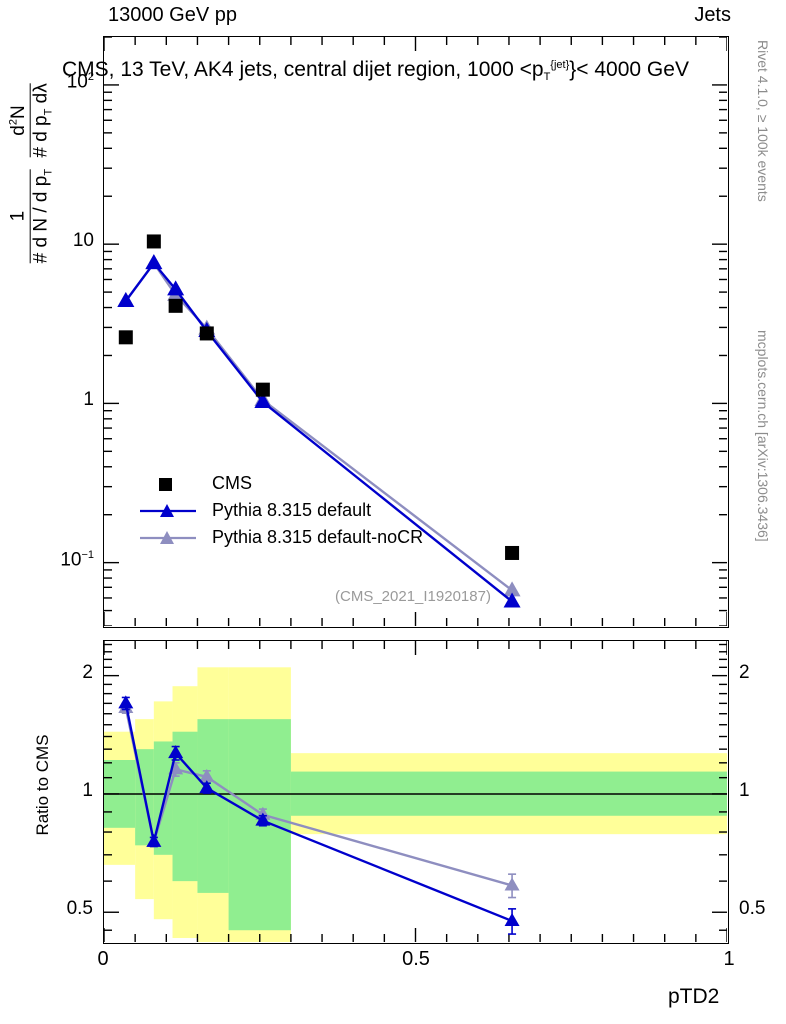 The image size is (786, 1024). I want to click on y-axis-fraction-2: d2N # d pT dλ, so click(31, 120).